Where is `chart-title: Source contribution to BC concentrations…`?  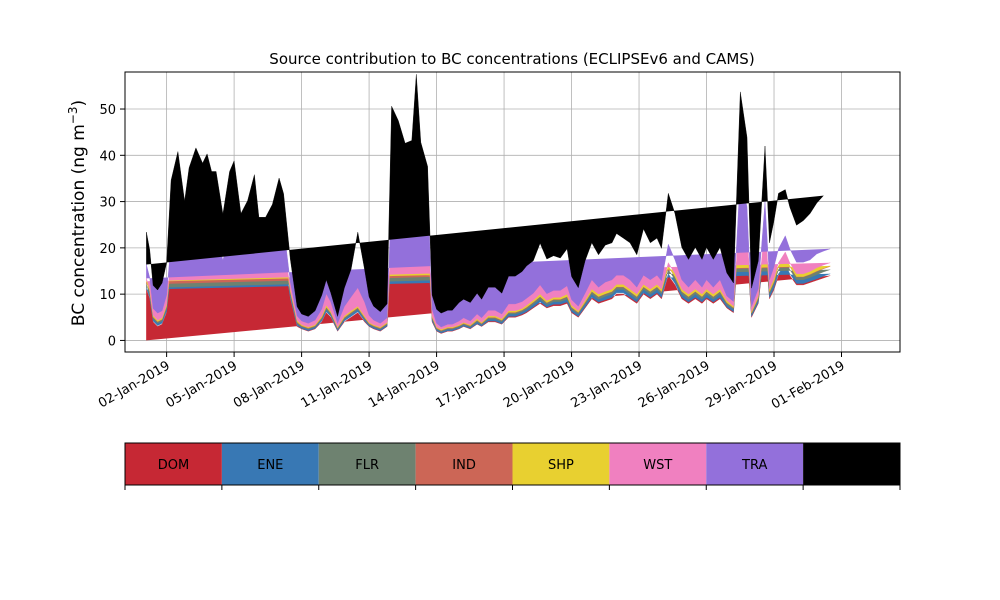 chart-title: Source contribution to BC concentrations… is located at coordinates (511, 59).